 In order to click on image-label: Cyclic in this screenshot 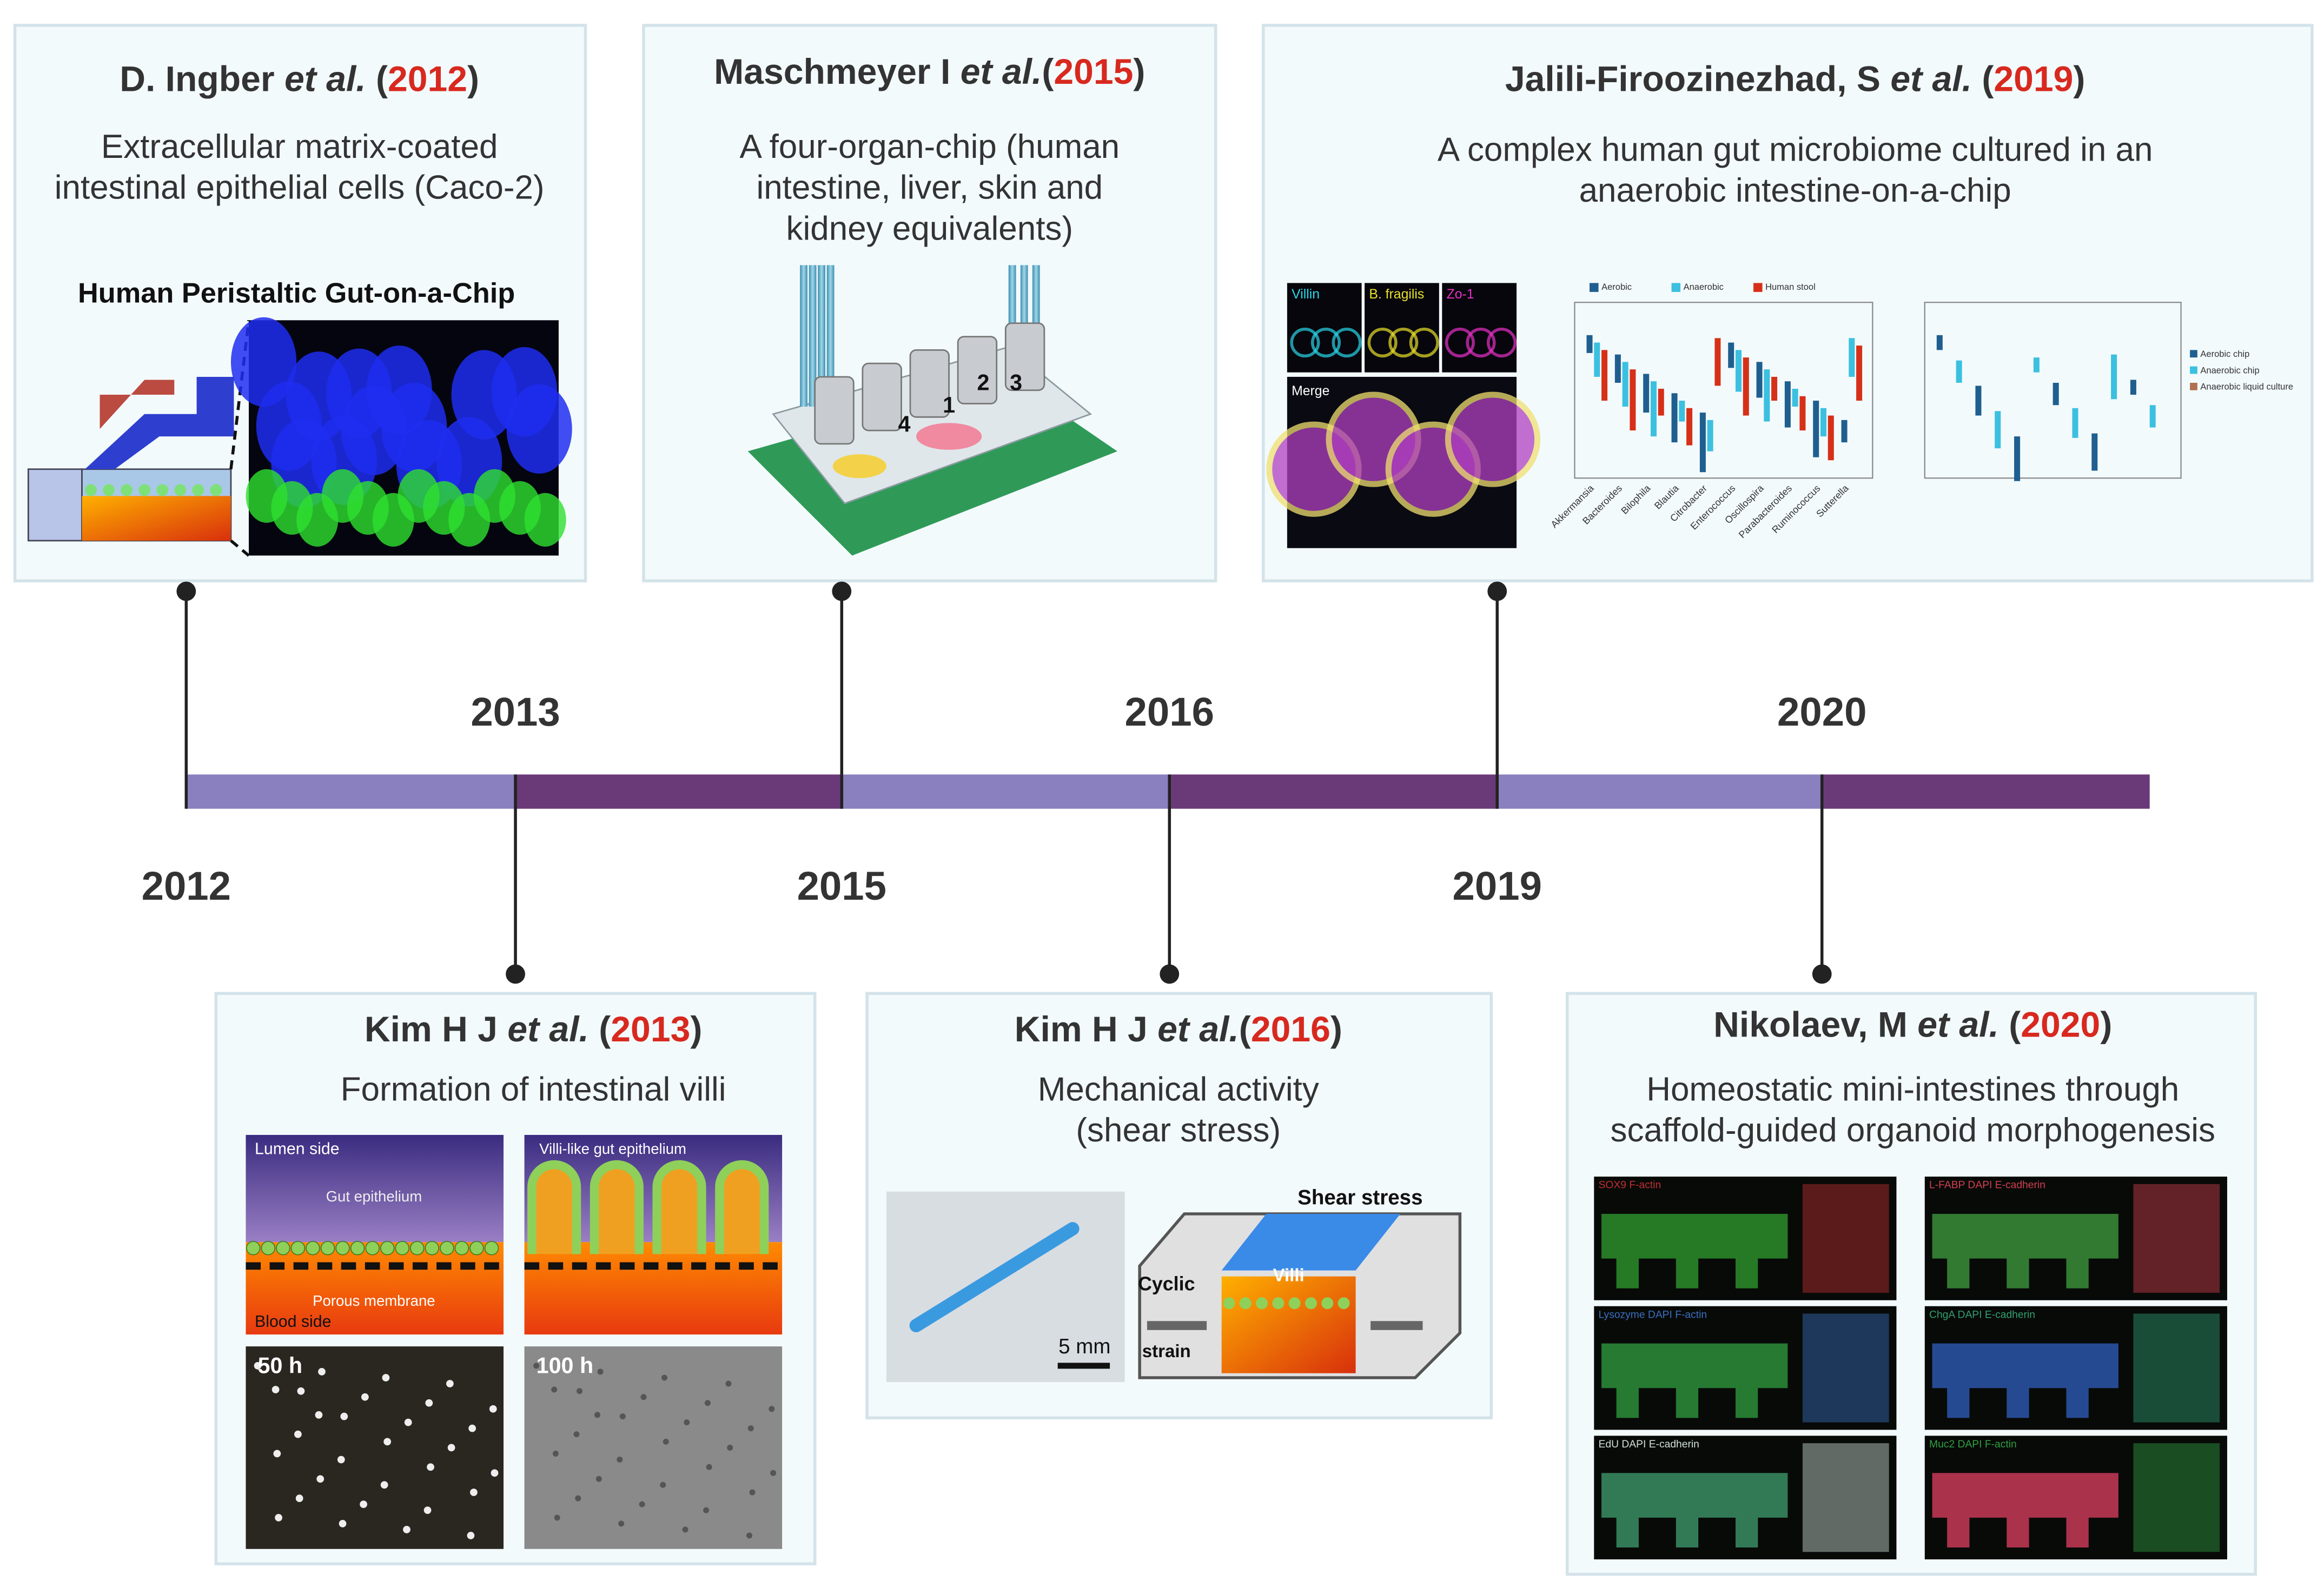, I will do `click(1167, 1284)`.